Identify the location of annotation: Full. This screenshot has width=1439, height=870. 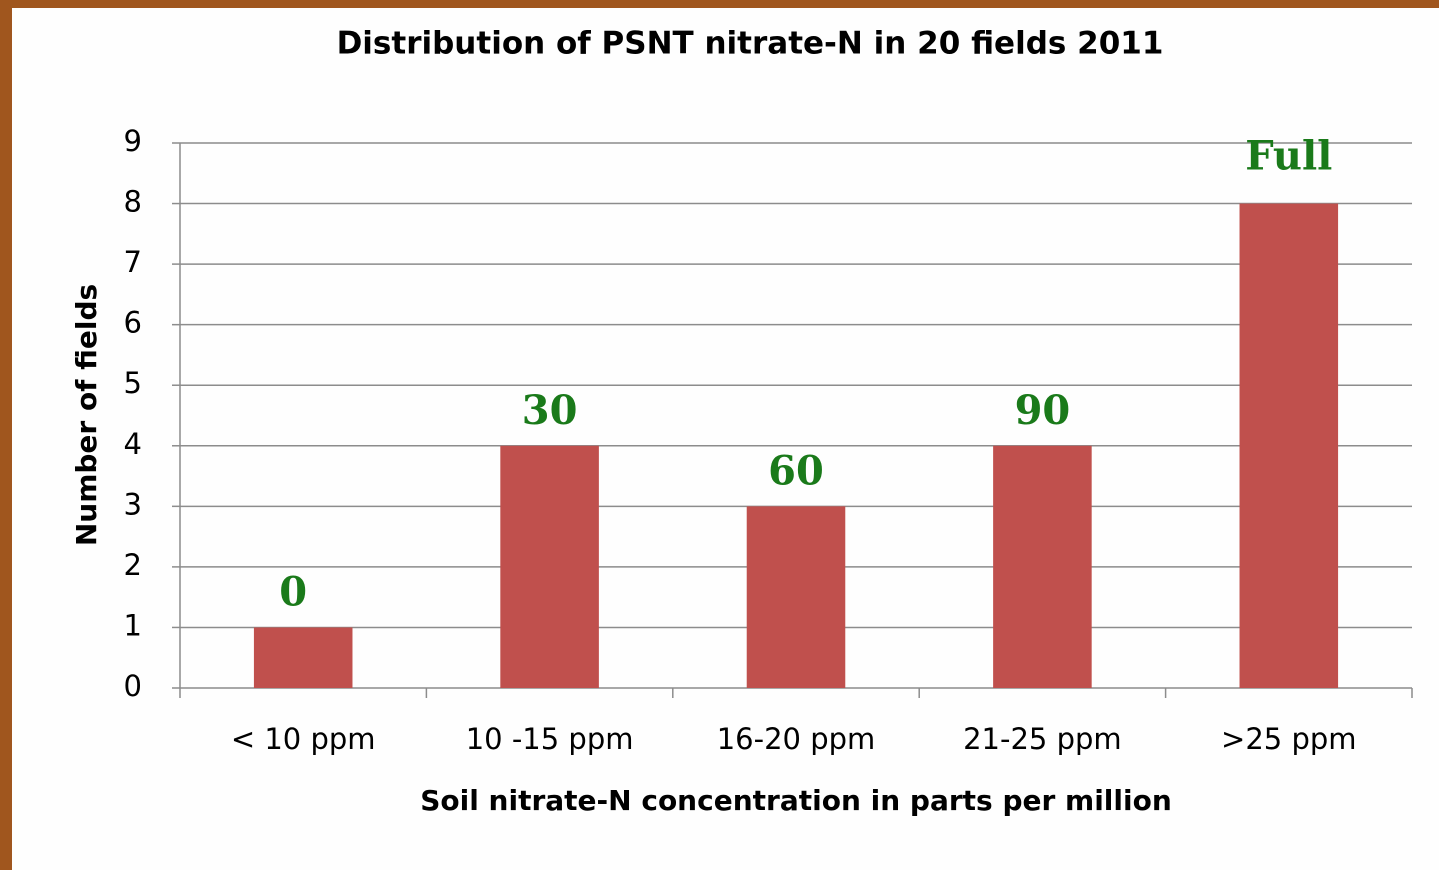
(1288, 156).